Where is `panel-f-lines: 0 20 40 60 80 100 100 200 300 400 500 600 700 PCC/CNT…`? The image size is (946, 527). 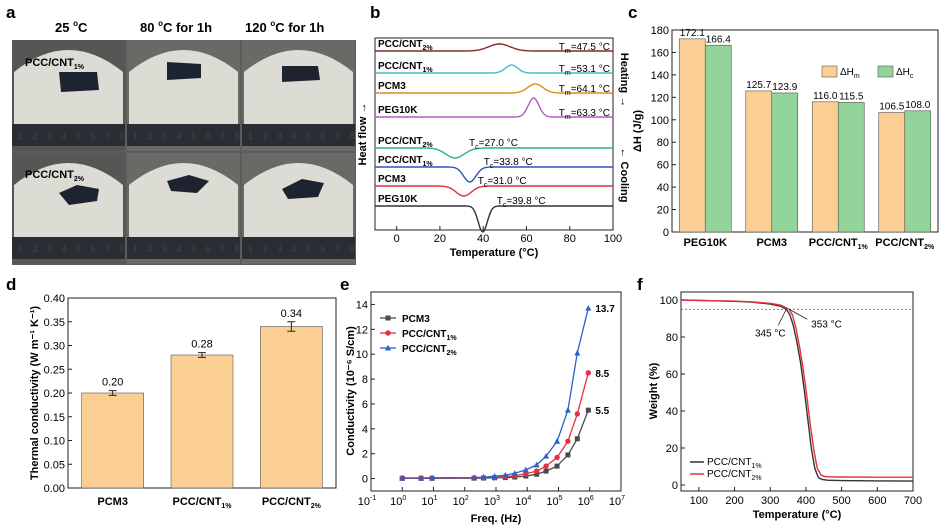 panel-f-lines: 0 20 40 60 80 100 100 200 300 400 500 600 700 PCC/CNT… is located at coordinates (791, 401).